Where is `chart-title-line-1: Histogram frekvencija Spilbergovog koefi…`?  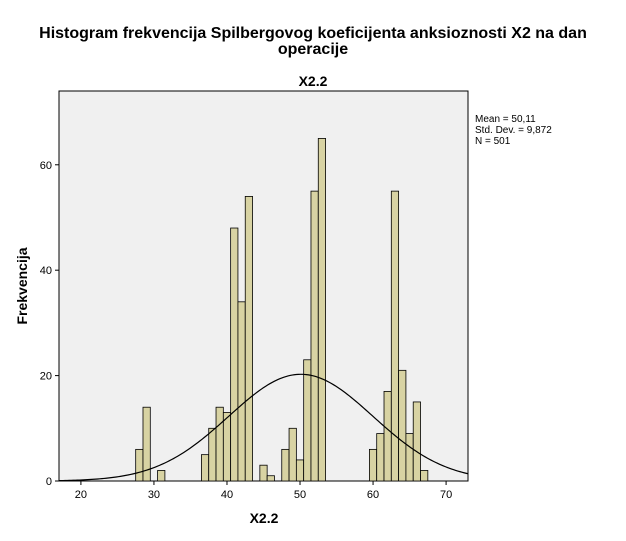
chart-title-line-1: Histogram frekvencija Spilbergovog koefi… is located at coordinates (313, 33).